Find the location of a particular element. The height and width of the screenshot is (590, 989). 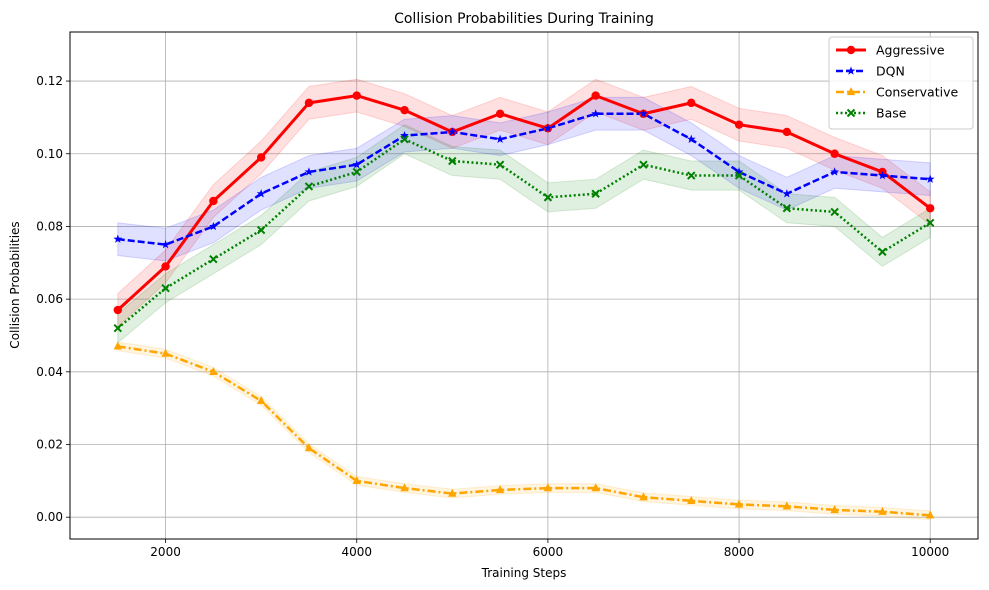

y-tick-label: 0.00 is located at coordinates (49, 517).